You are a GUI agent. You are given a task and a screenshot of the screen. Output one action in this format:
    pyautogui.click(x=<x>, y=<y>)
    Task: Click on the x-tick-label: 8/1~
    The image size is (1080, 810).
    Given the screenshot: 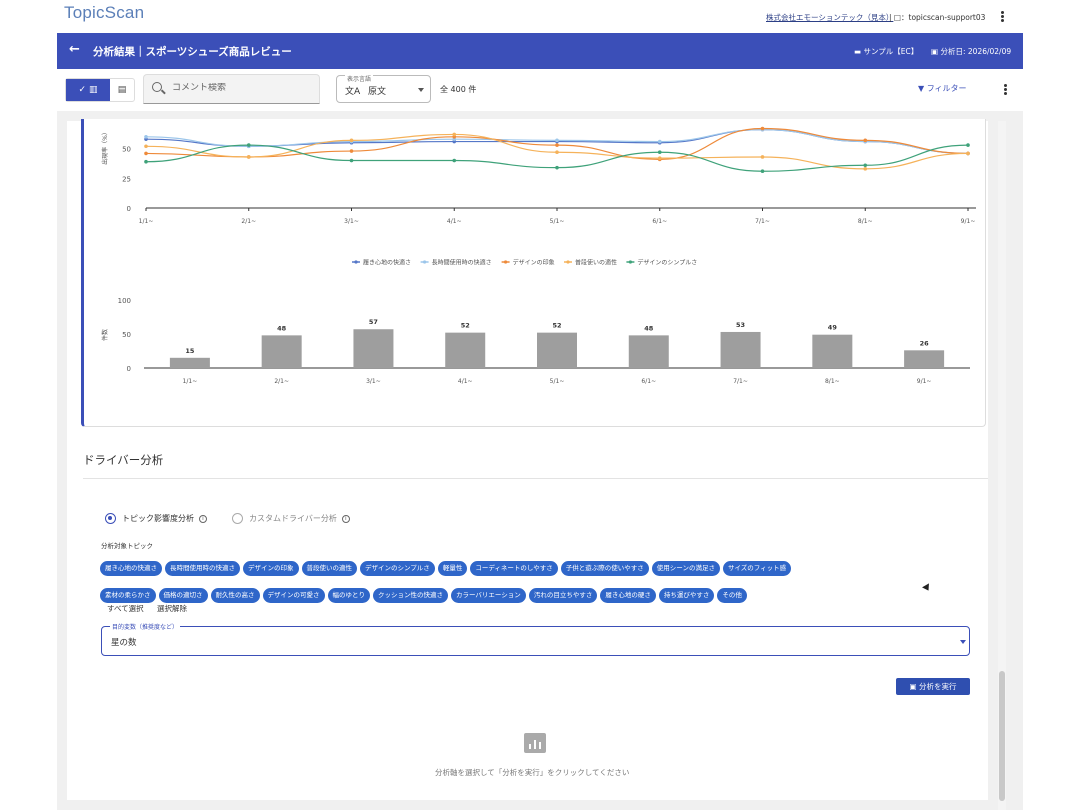 What is the action you would take?
    pyautogui.click(x=865, y=221)
    